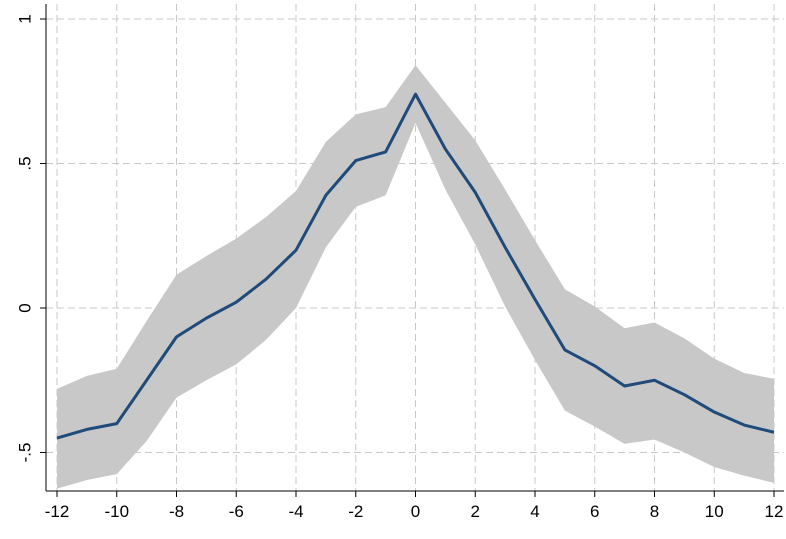  Describe the element at coordinates (24, 453) in the screenshot. I see `y-tick-label: -.5` at that location.